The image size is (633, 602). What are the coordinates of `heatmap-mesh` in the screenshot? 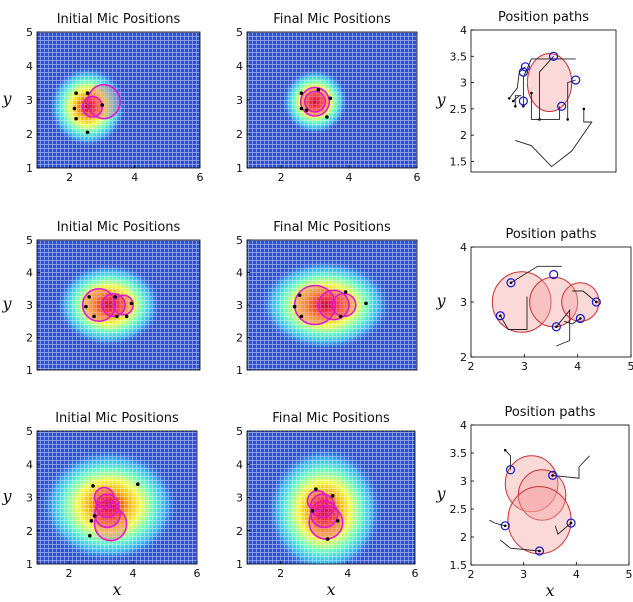 It's located at (117, 497).